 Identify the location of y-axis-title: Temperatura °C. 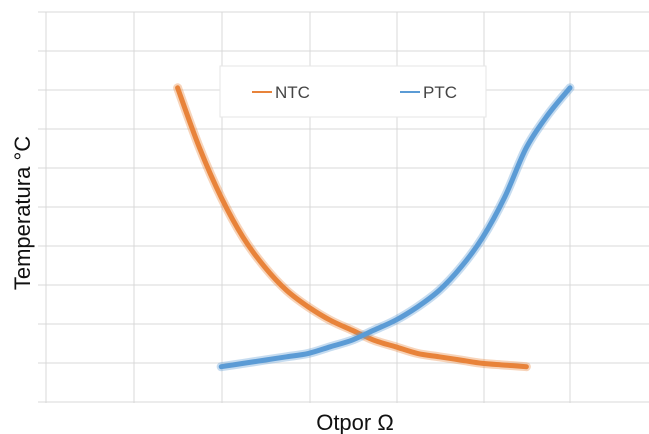
(22, 213).